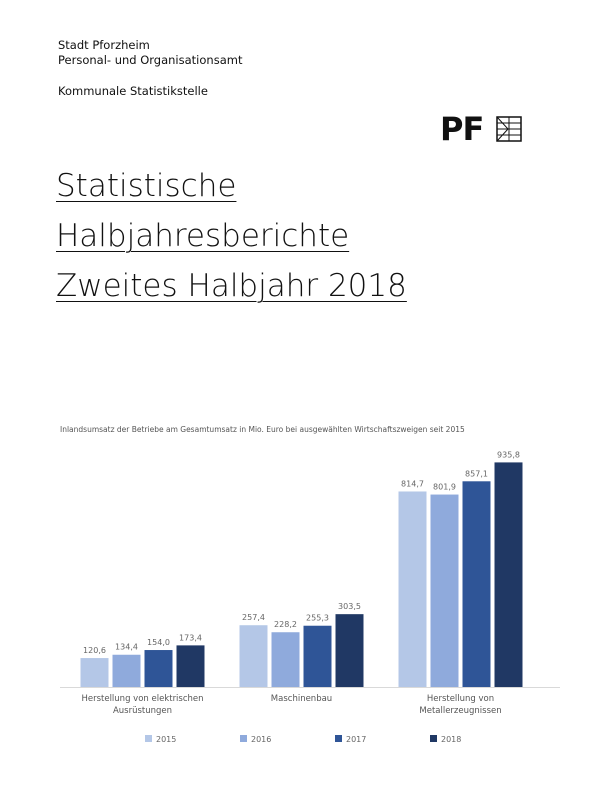 This screenshot has width=600, height=799. What do you see at coordinates (451, 739) in the screenshot?
I see `legend-label: 2018` at bounding box center [451, 739].